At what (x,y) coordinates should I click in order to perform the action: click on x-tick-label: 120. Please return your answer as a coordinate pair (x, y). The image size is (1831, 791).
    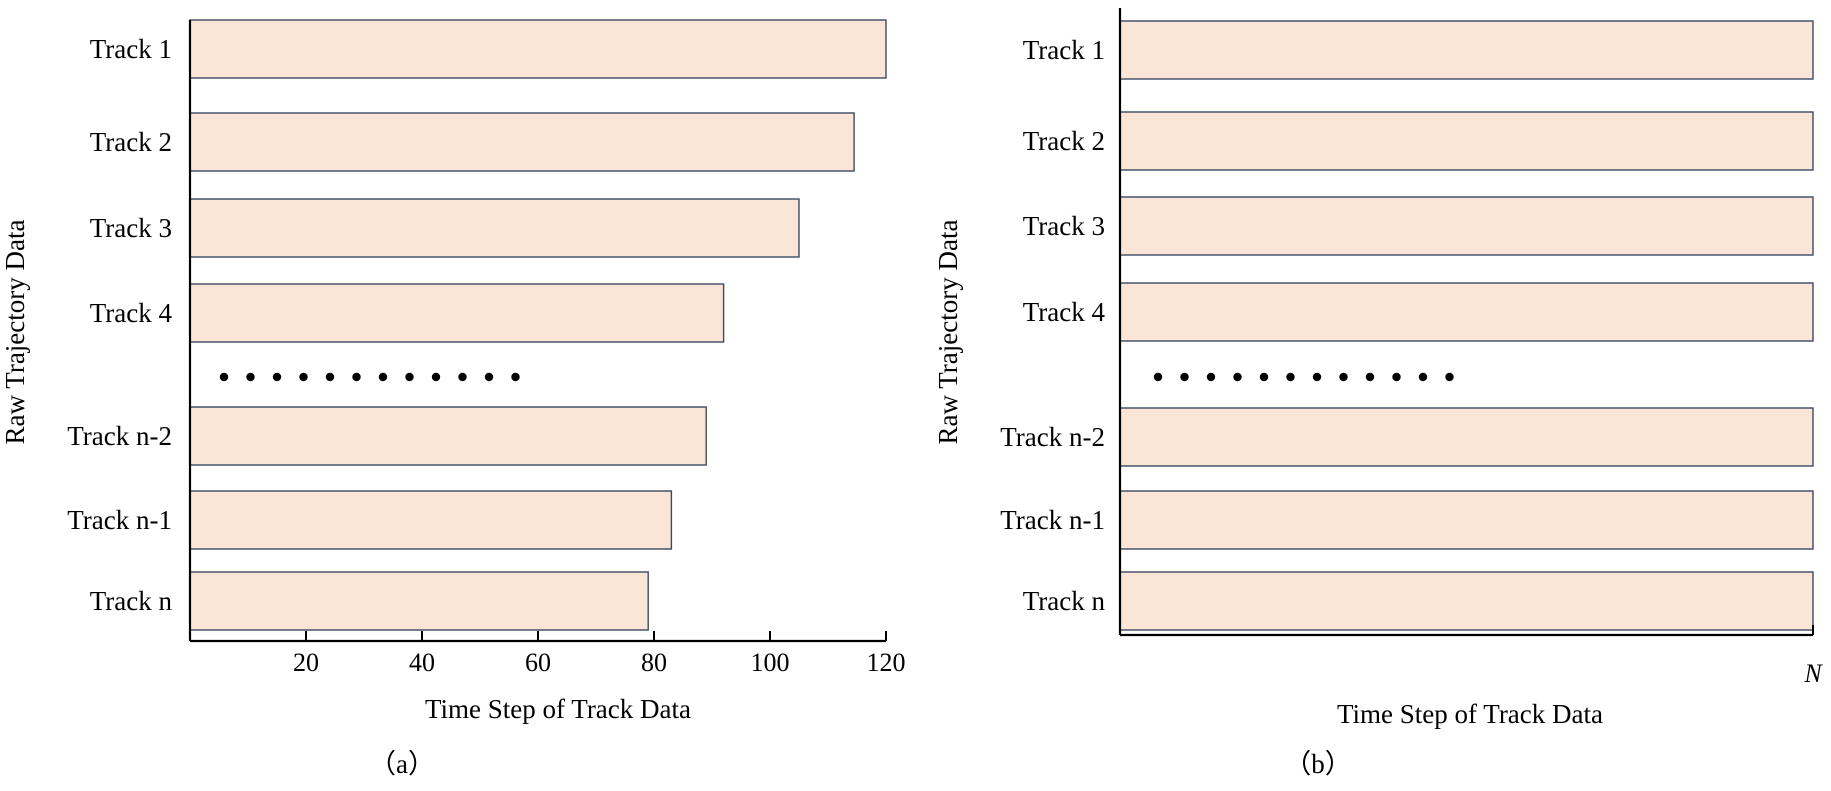
    Looking at the image, I should click on (886, 662).